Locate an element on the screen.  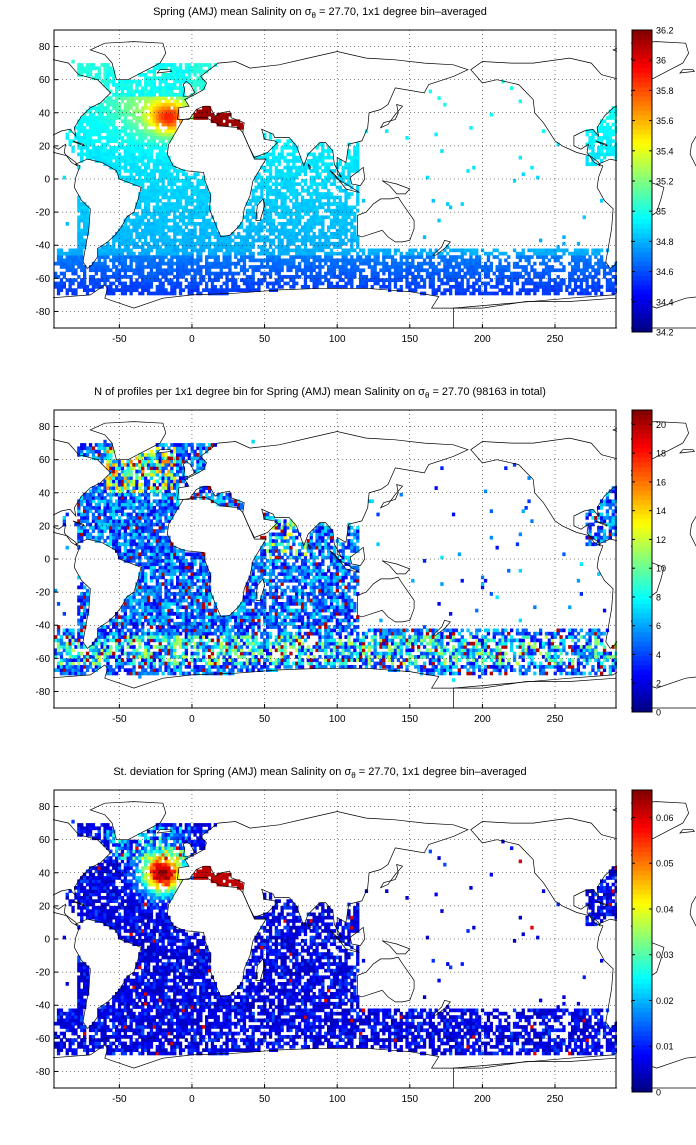
colorbar-tick-label: 35.4 is located at coordinates (665, 151).